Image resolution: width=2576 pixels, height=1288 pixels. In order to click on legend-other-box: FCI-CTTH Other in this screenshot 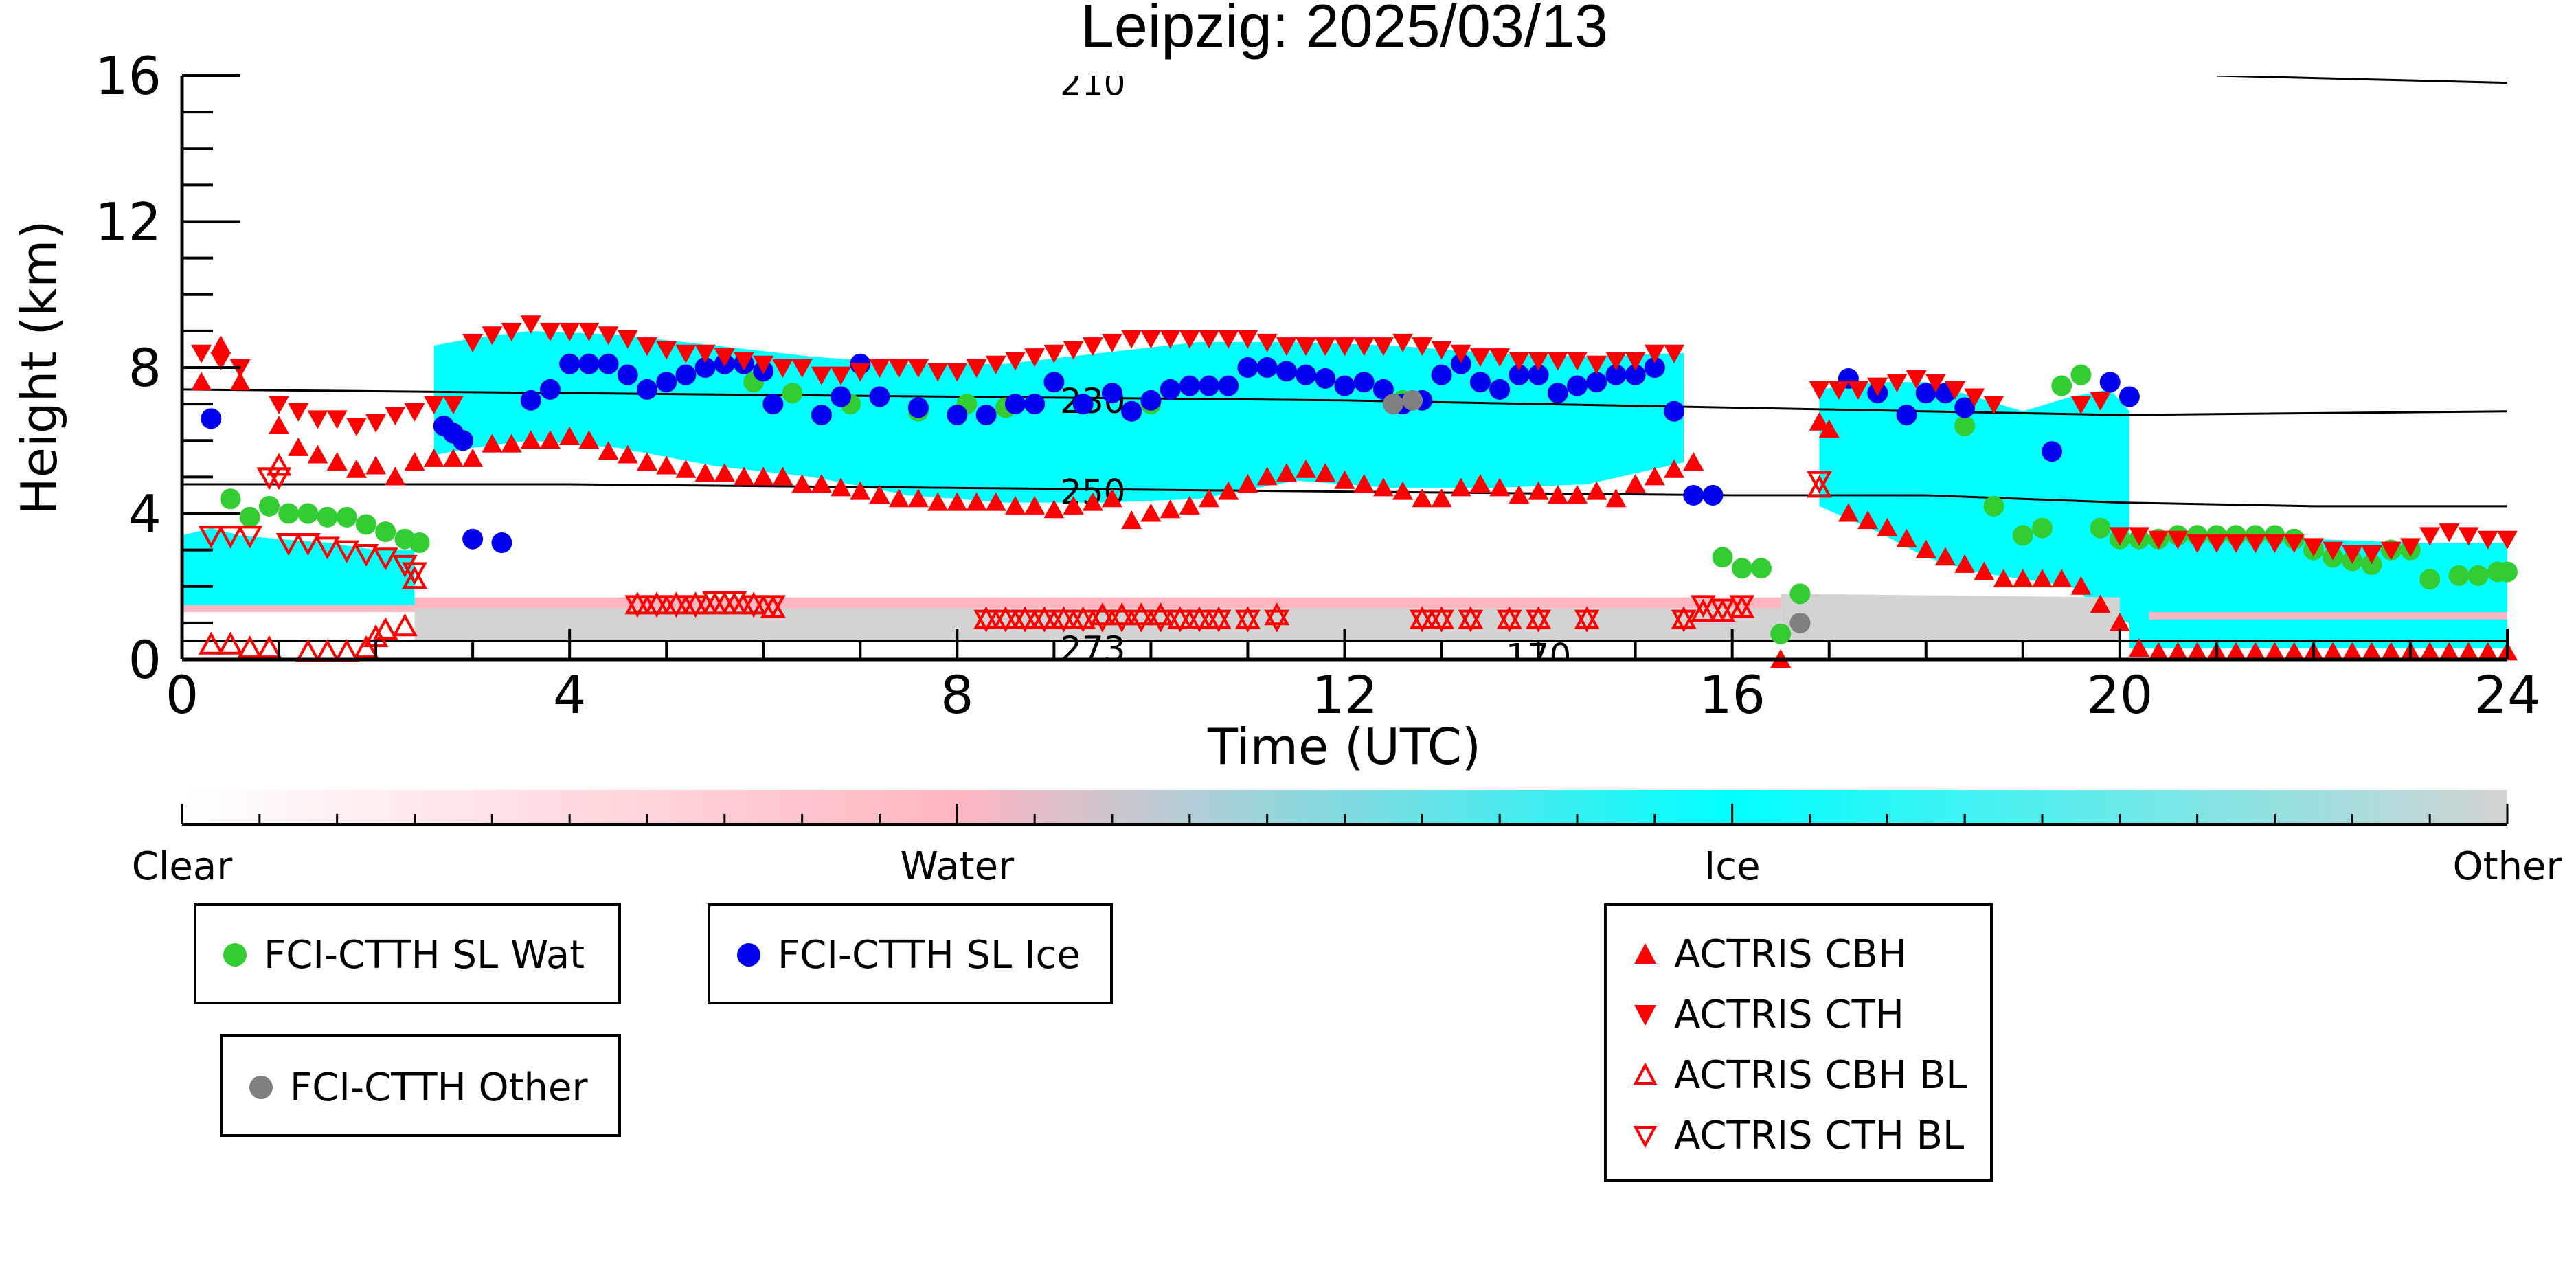, I will do `click(420, 1085)`.